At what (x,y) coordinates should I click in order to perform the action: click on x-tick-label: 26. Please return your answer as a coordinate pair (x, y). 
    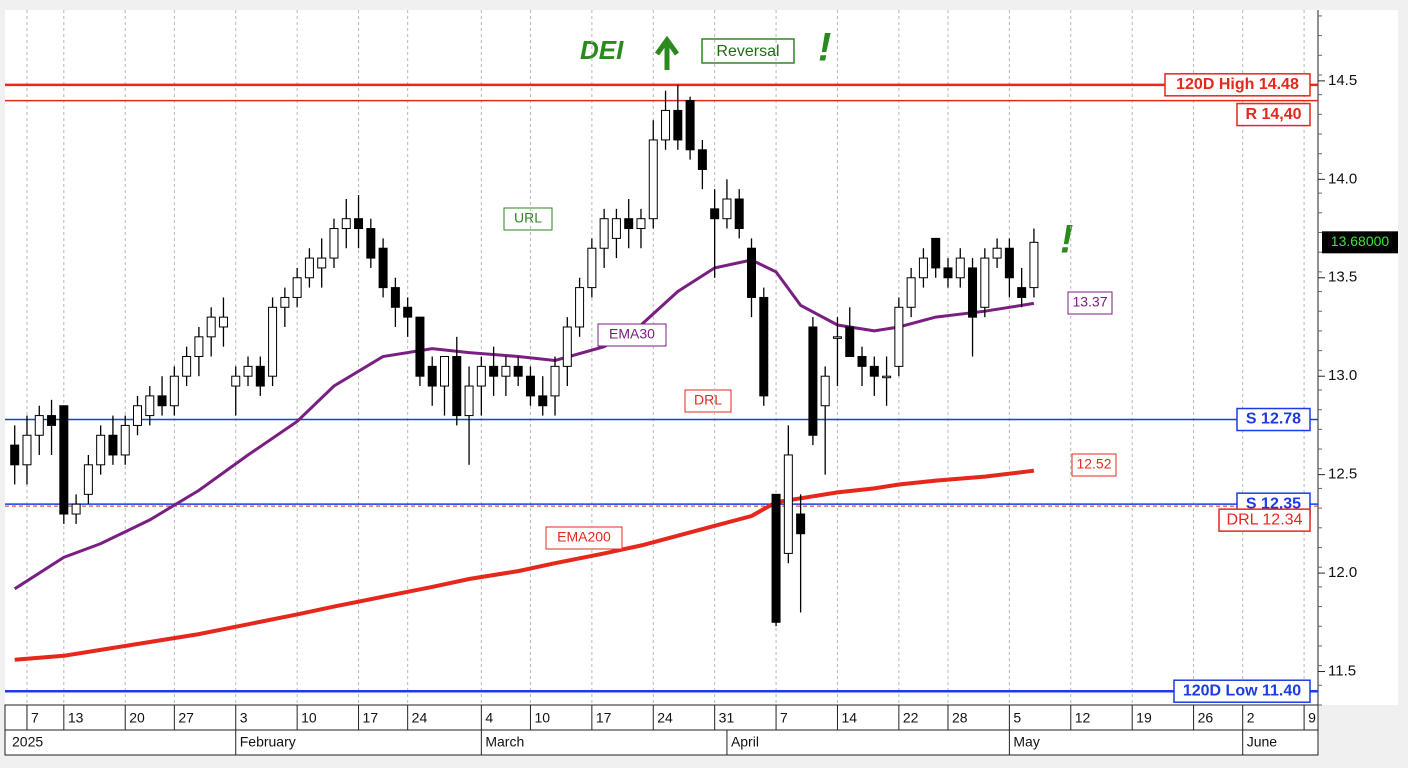
    Looking at the image, I should click on (1206, 718).